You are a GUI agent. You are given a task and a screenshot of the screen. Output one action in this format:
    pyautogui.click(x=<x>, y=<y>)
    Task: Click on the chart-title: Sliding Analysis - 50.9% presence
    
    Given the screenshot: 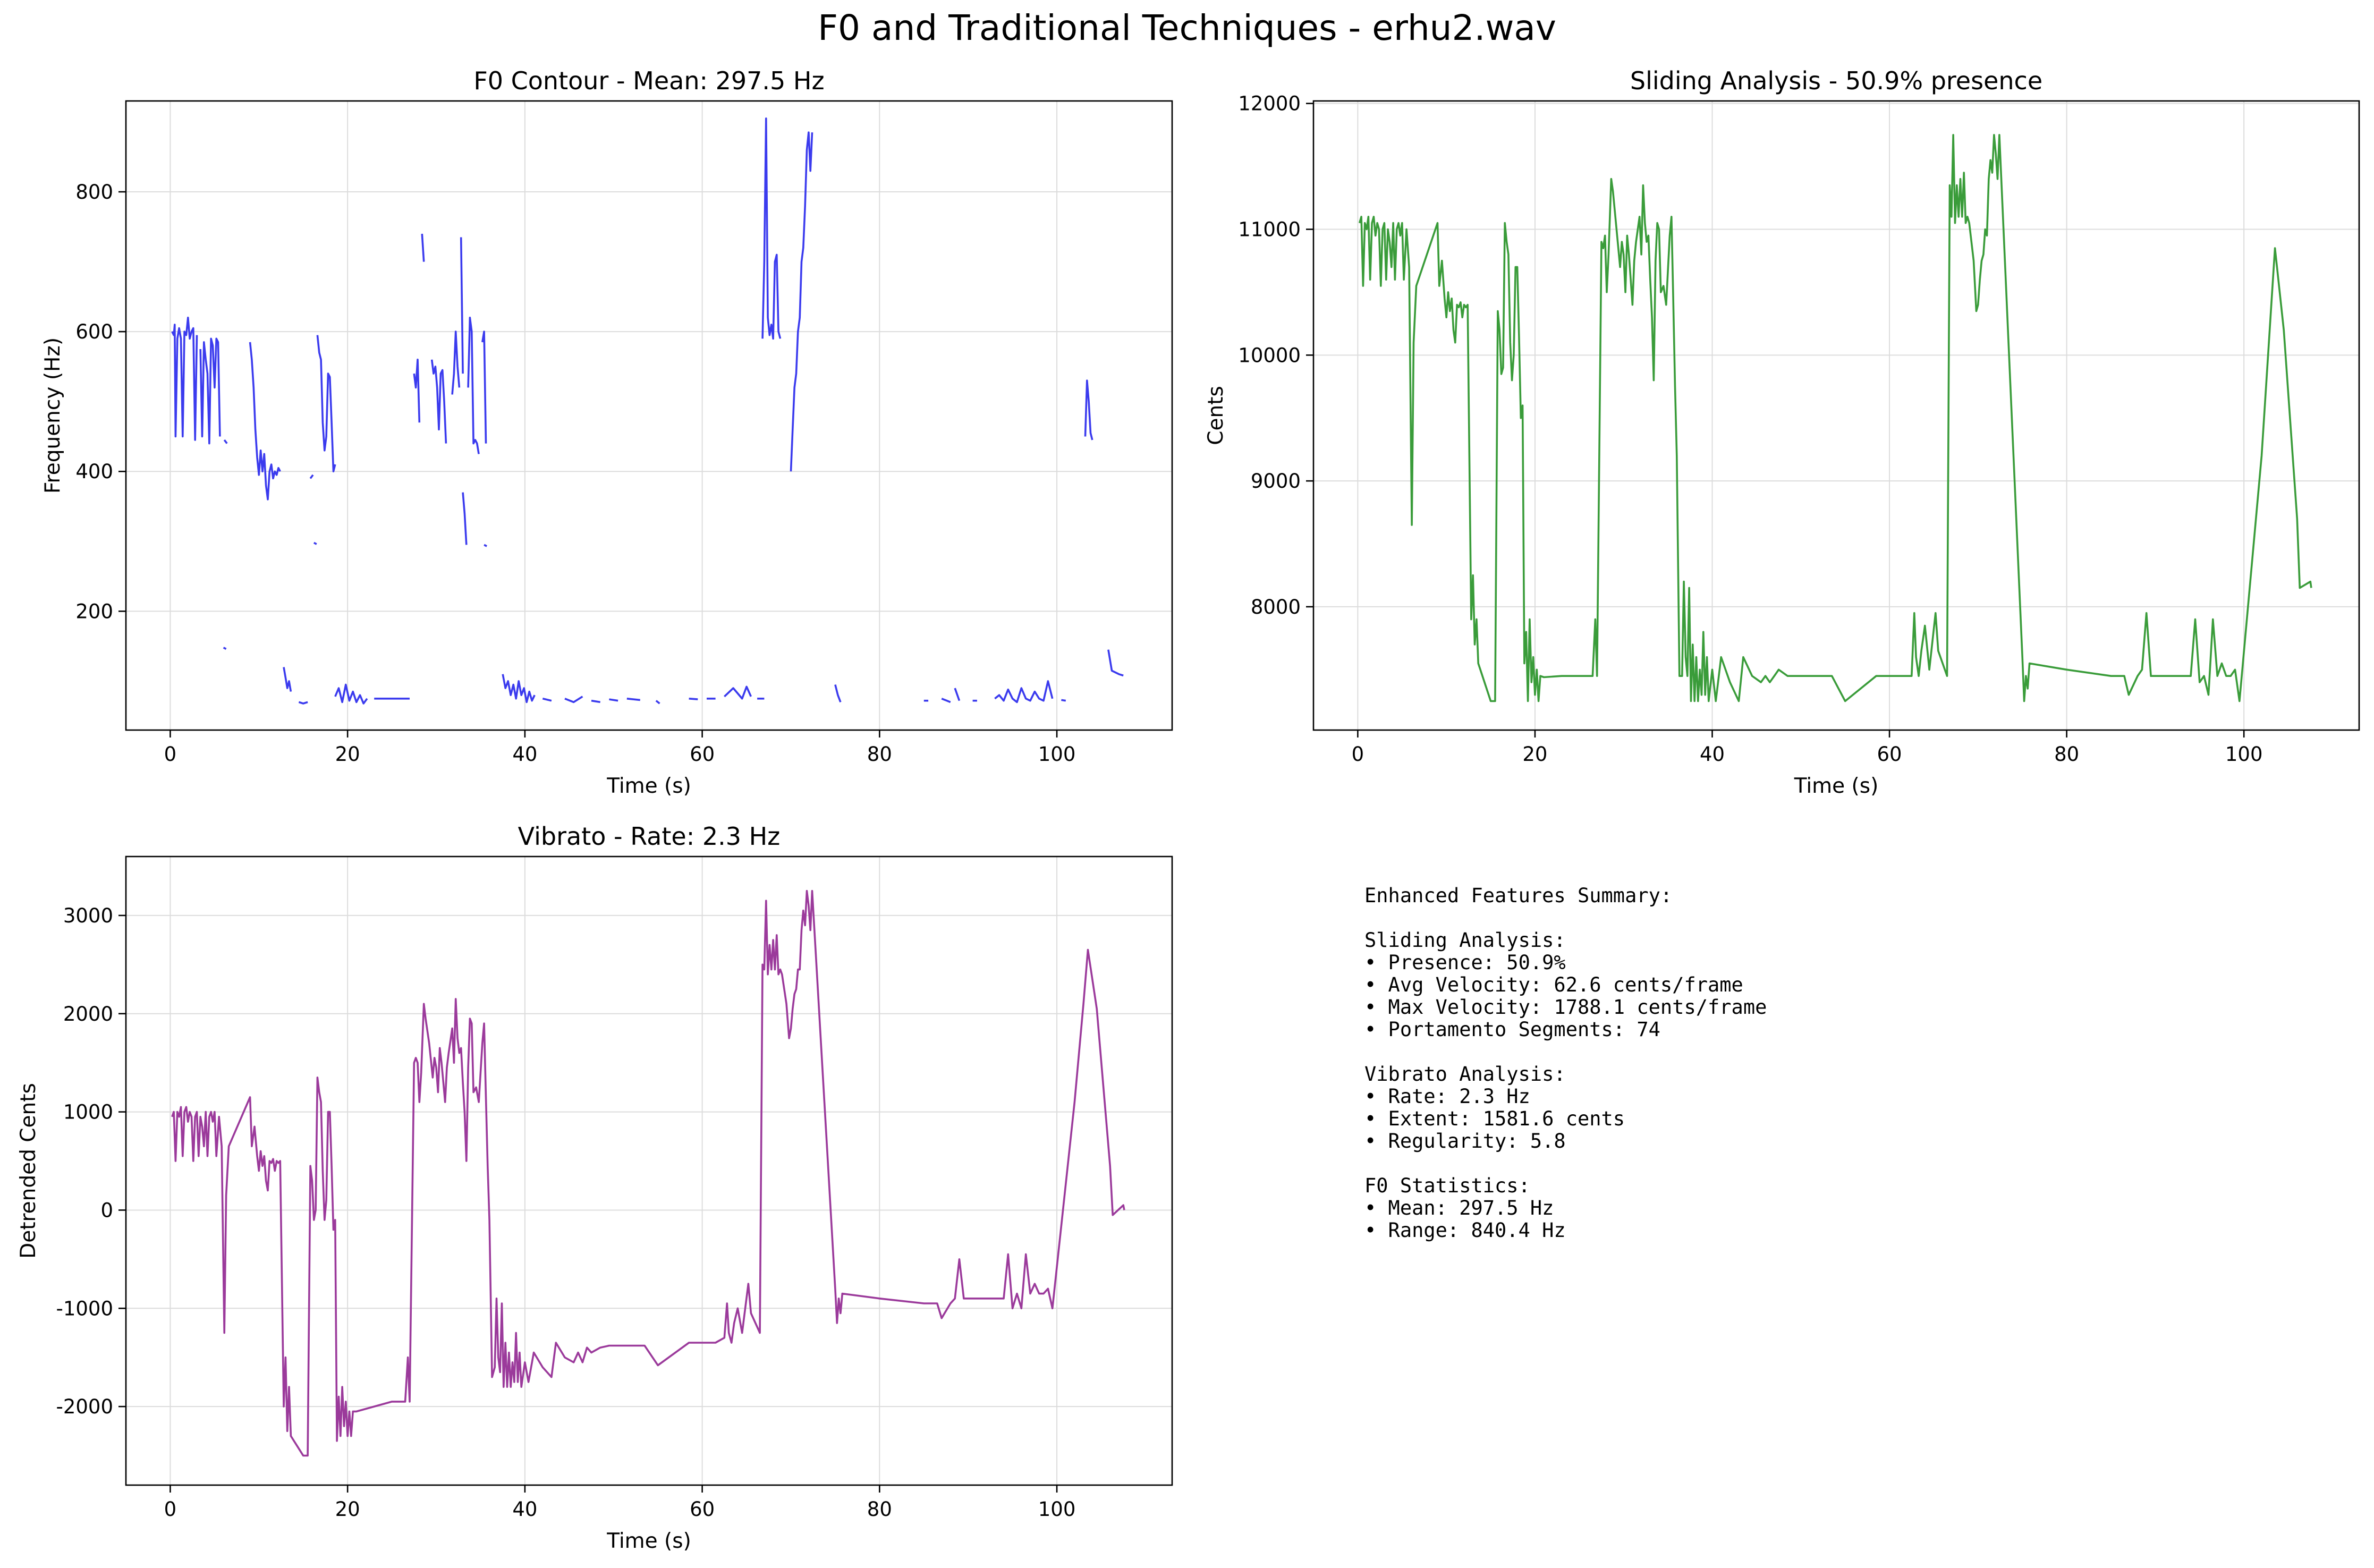 What is the action you would take?
    pyautogui.click(x=1836, y=80)
    